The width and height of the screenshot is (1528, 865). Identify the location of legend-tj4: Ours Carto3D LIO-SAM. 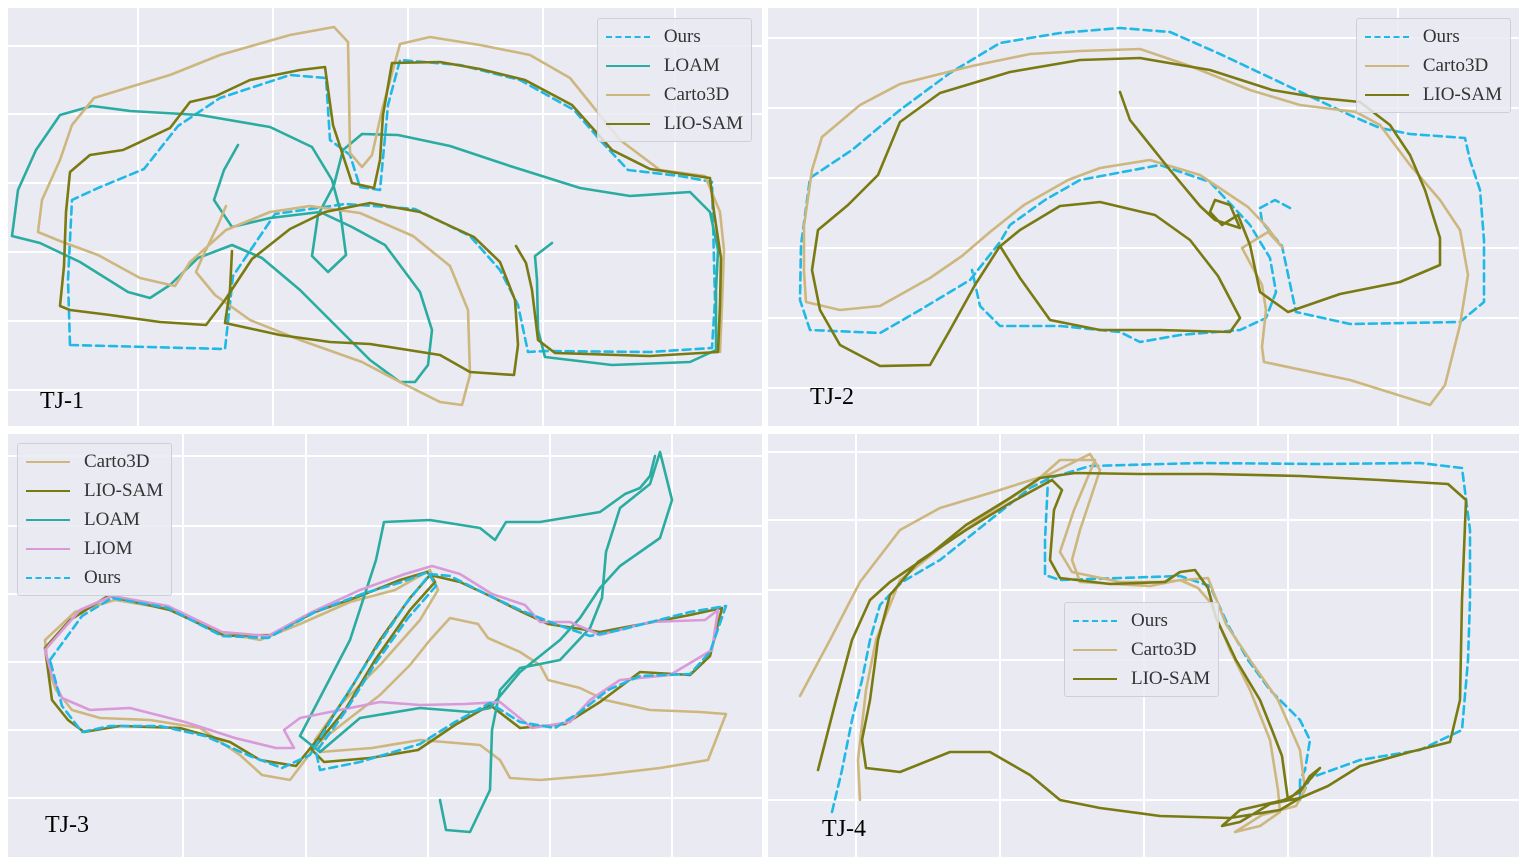
(1142, 649).